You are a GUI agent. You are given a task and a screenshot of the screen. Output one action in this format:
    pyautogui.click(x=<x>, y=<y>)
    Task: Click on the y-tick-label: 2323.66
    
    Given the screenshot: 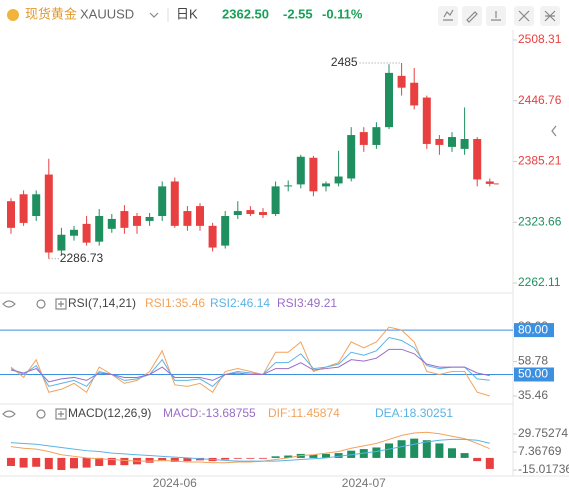 What is the action you would take?
    pyautogui.click(x=540, y=221)
    